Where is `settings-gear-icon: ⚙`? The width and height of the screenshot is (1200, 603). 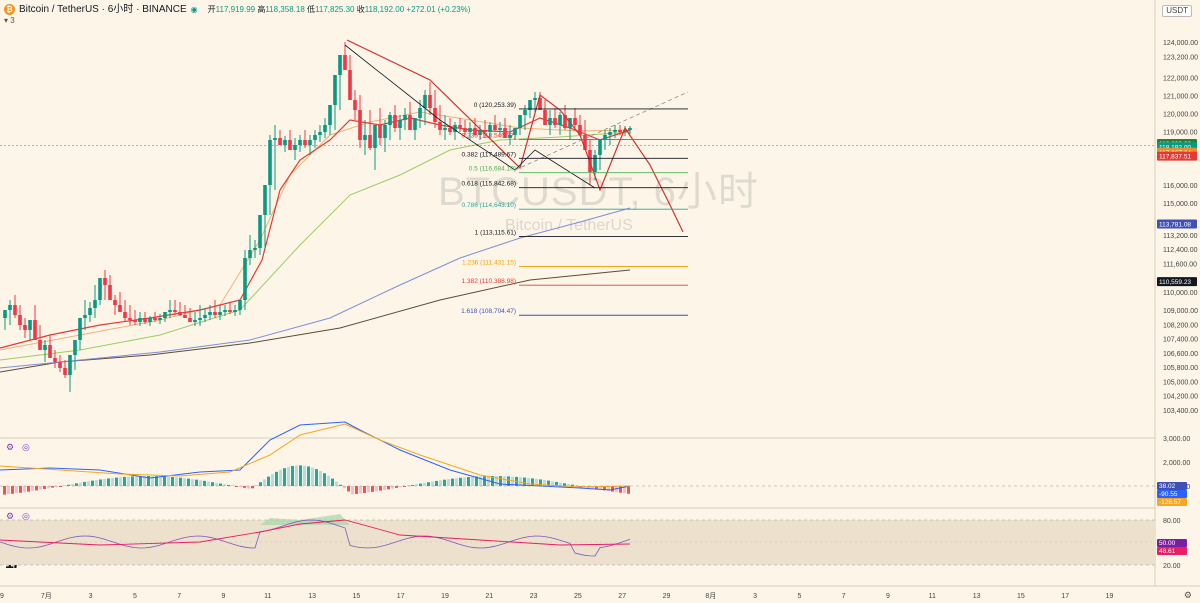
settings-gear-icon: ⚙ is located at coordinates (1187, 595).